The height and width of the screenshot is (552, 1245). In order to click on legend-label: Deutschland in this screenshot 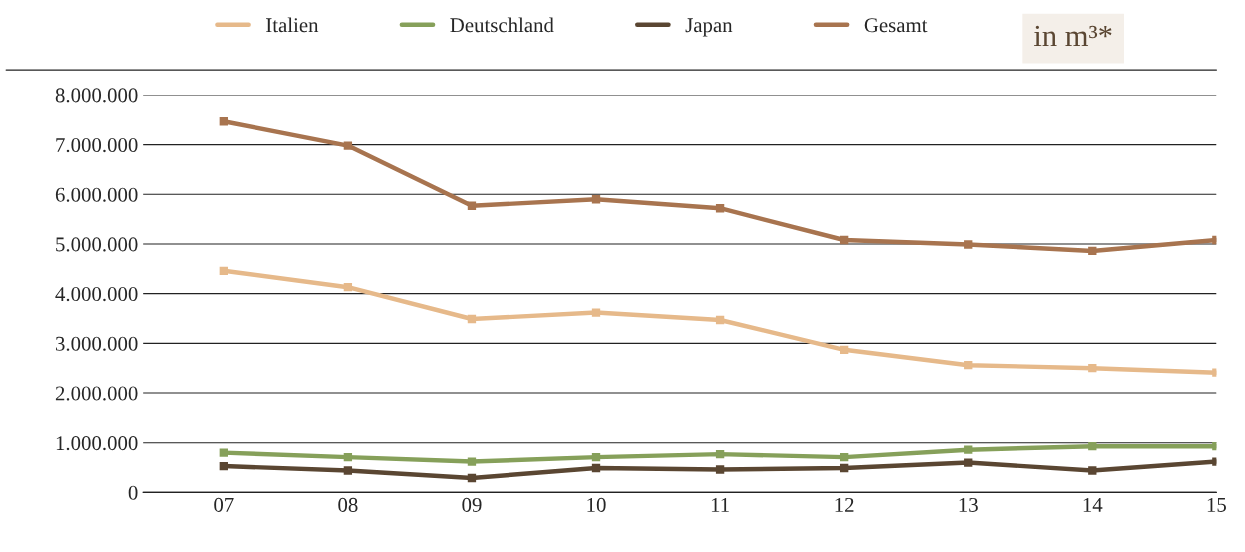, I will do `click(502, 25)`.